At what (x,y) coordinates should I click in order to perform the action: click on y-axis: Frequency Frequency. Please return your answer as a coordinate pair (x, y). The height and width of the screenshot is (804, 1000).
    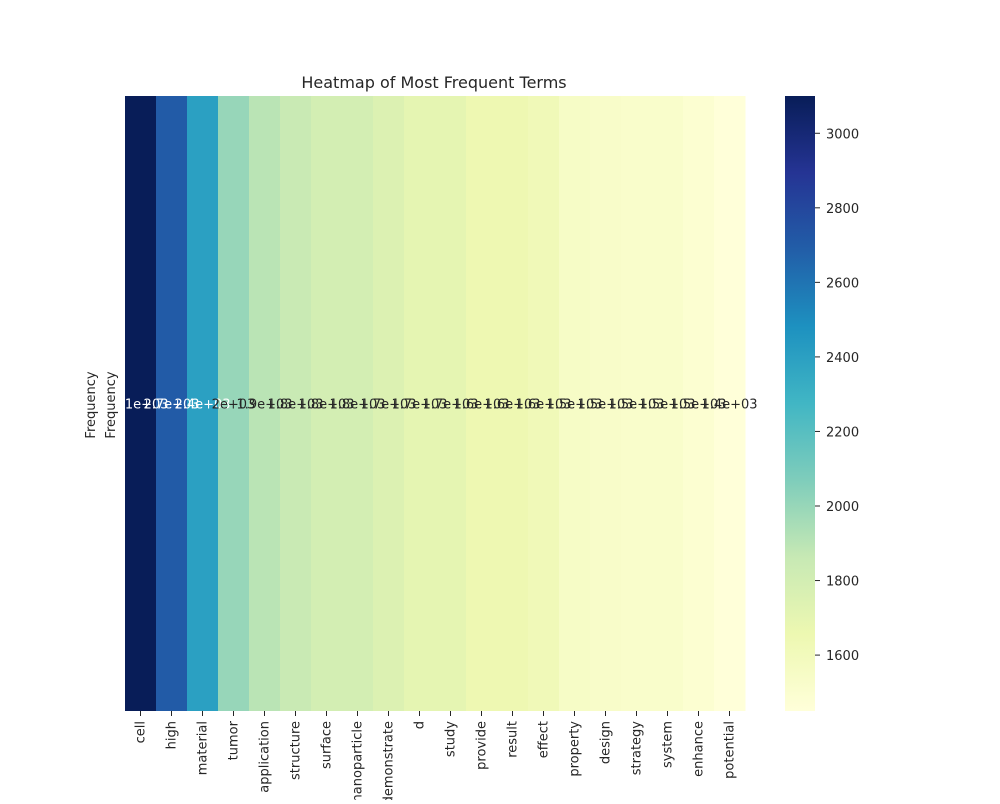
    Looking at the image, I should click on (101, 404).